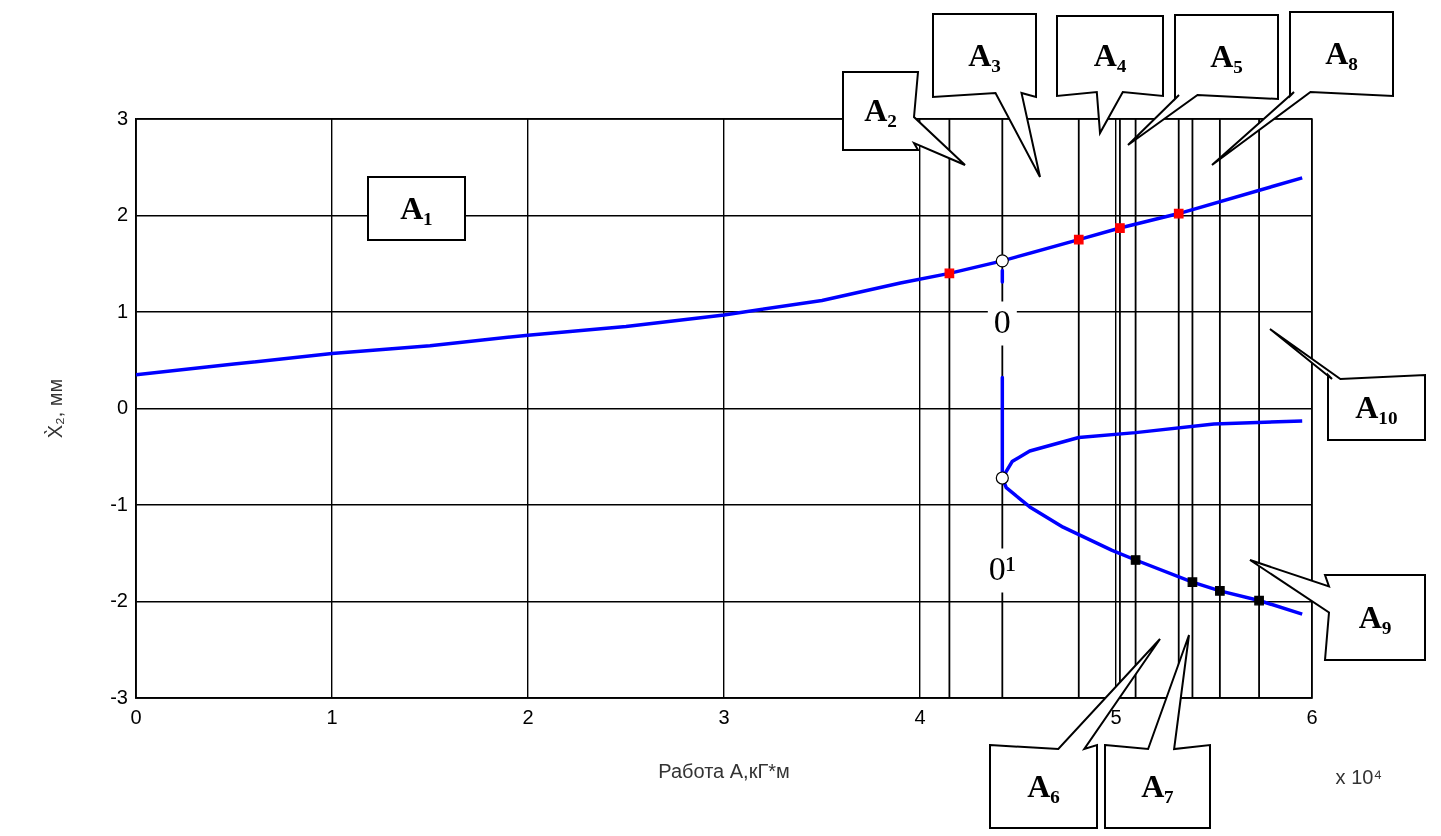  What do you see at coordinates (122, 214) in the screenshot?
I see `y-tick-label: 2` at bounding box center [122, 214].